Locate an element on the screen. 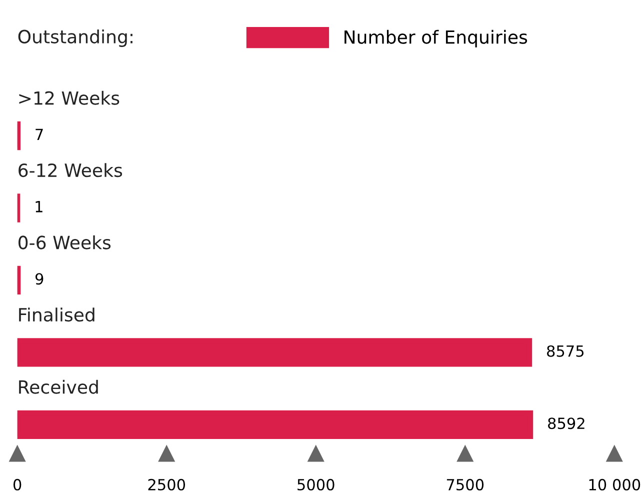  y-tick-label: 6-12 Weeks is located at coordinates (70, 170).